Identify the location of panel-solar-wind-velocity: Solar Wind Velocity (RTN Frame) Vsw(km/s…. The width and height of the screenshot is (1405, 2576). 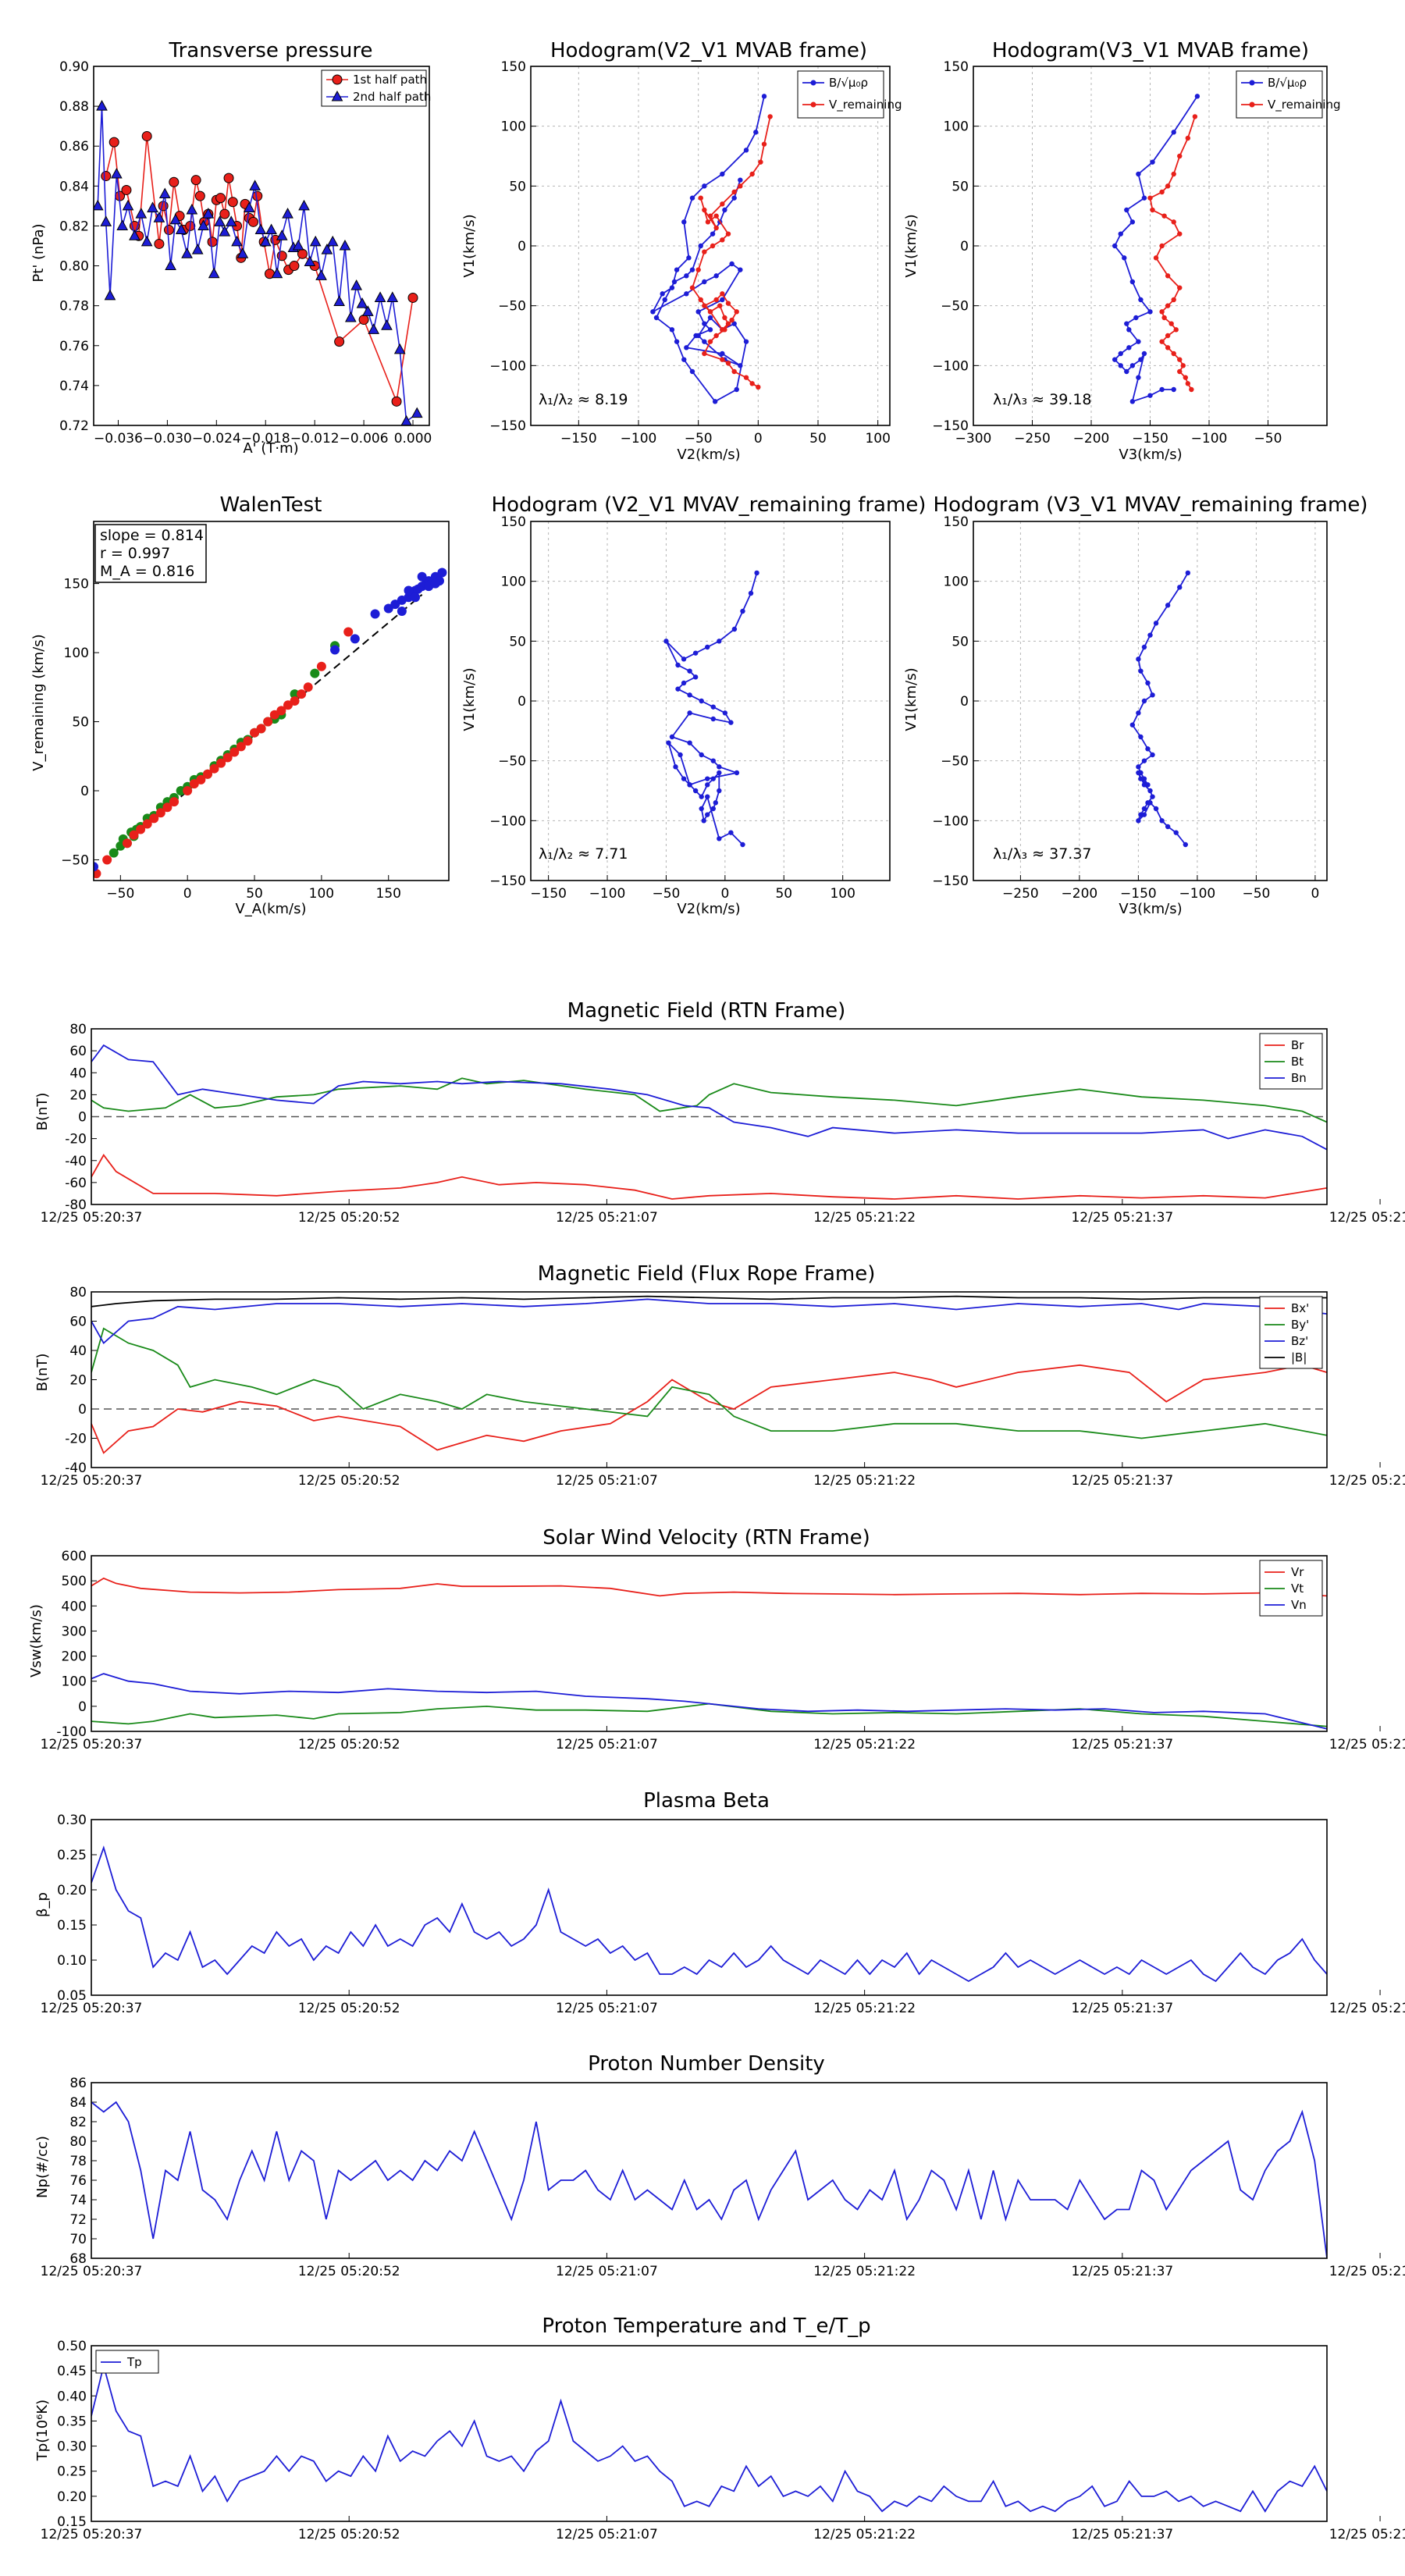
(449, 1602).